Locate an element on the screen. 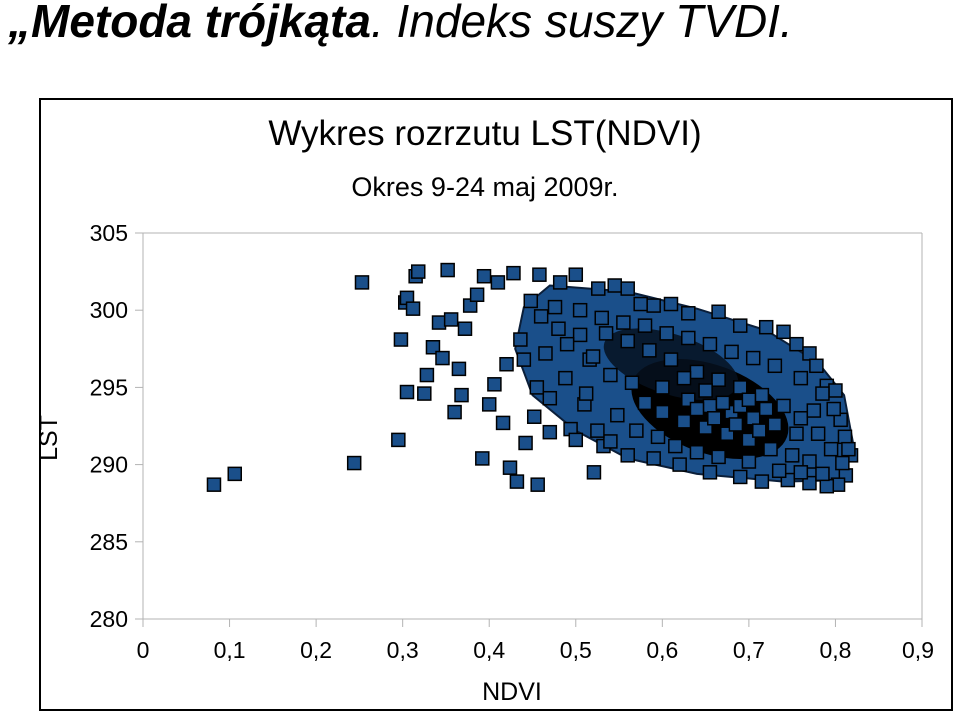  x-tick-label: 0,4 is located at coordinates (489, 650).